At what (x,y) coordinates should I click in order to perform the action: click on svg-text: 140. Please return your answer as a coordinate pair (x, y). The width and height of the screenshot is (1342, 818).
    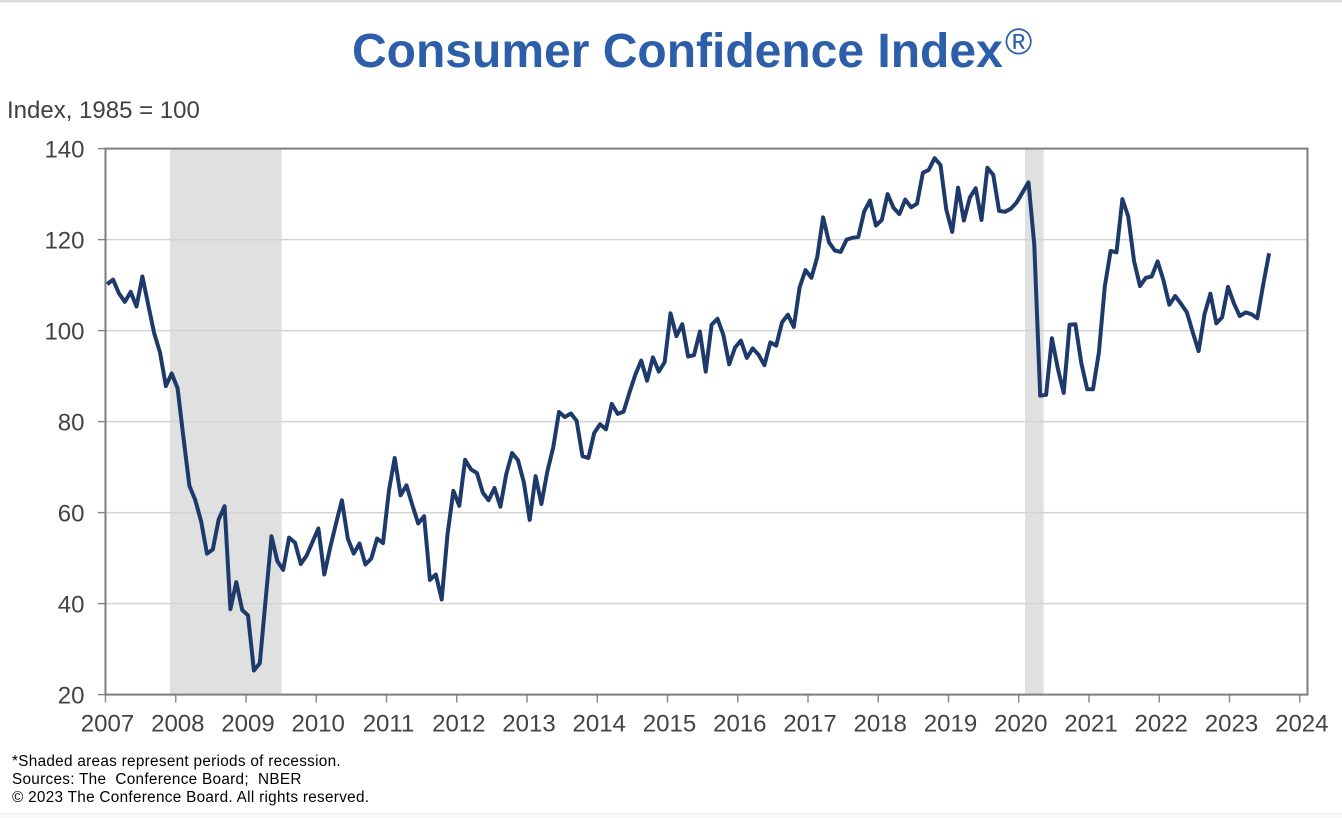
    Looking at the image, I should click on (64, 149).